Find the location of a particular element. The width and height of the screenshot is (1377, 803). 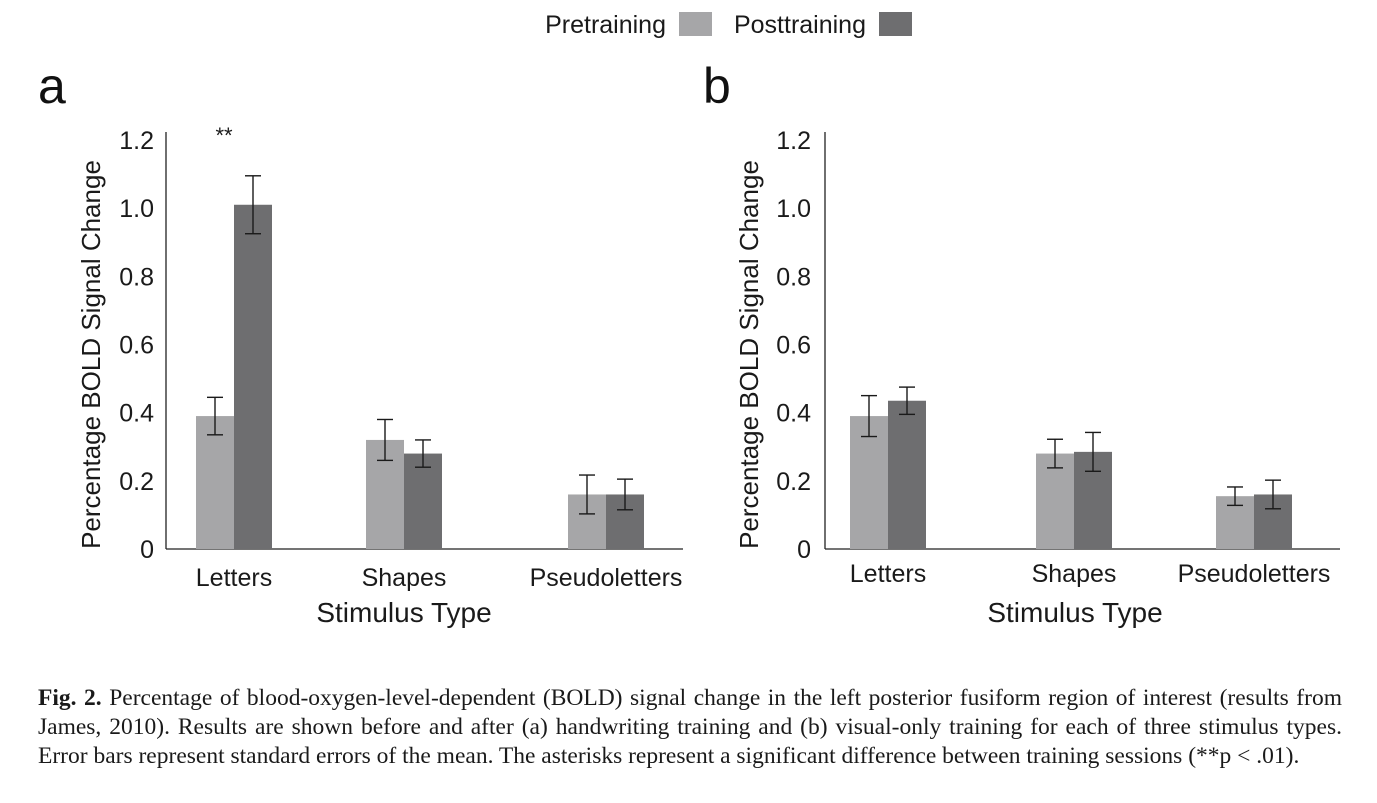

legend-label-posttraining: Posttraining is located at coordinates (800, 25).